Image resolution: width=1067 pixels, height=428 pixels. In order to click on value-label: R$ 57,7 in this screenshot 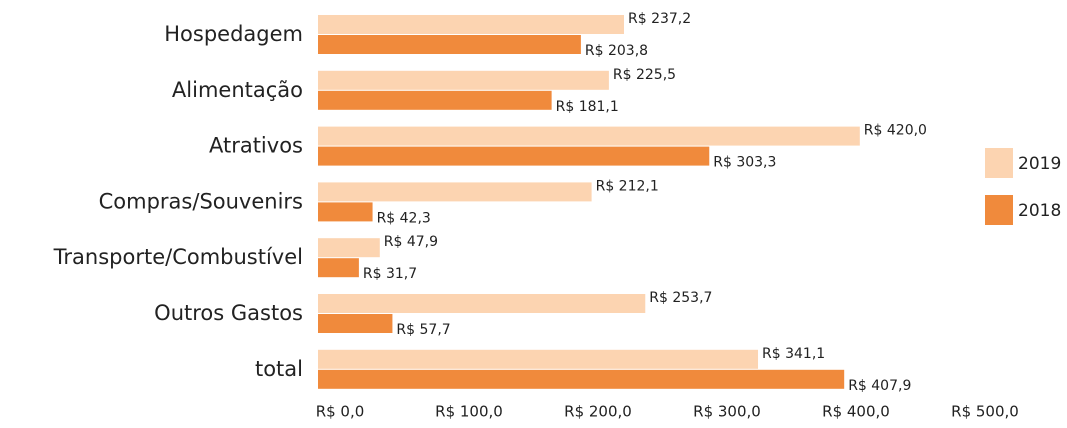, I will do `click(423, 330)`.